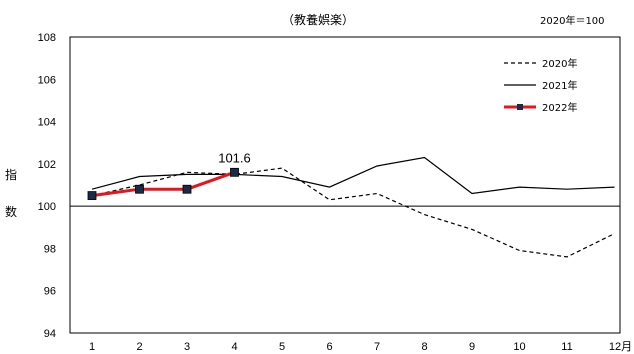  Describe the element at coordinates (519, 347) in the screenshot. I see `x-tick-label: 10` at that location.